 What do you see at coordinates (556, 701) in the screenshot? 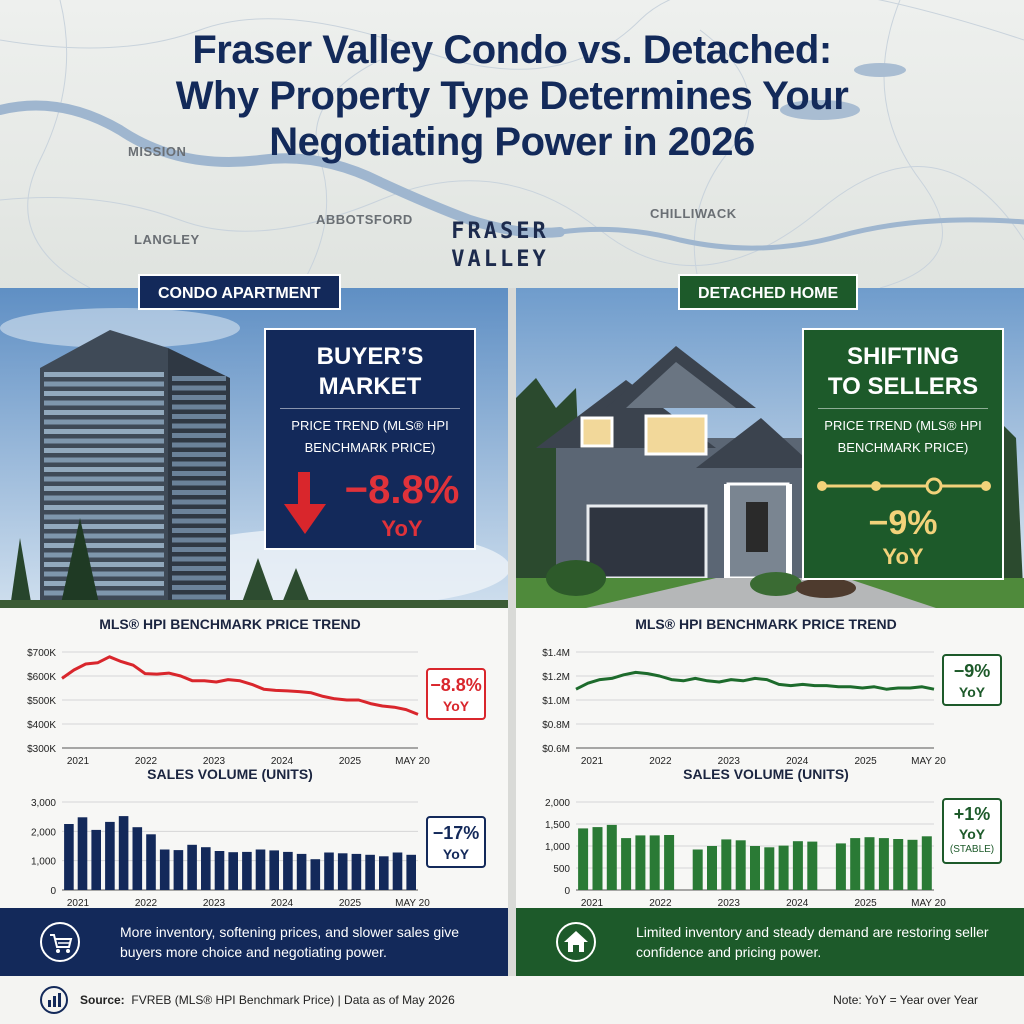
I see `y-tick-label: $1.0M` at bounding box center [556, 701].